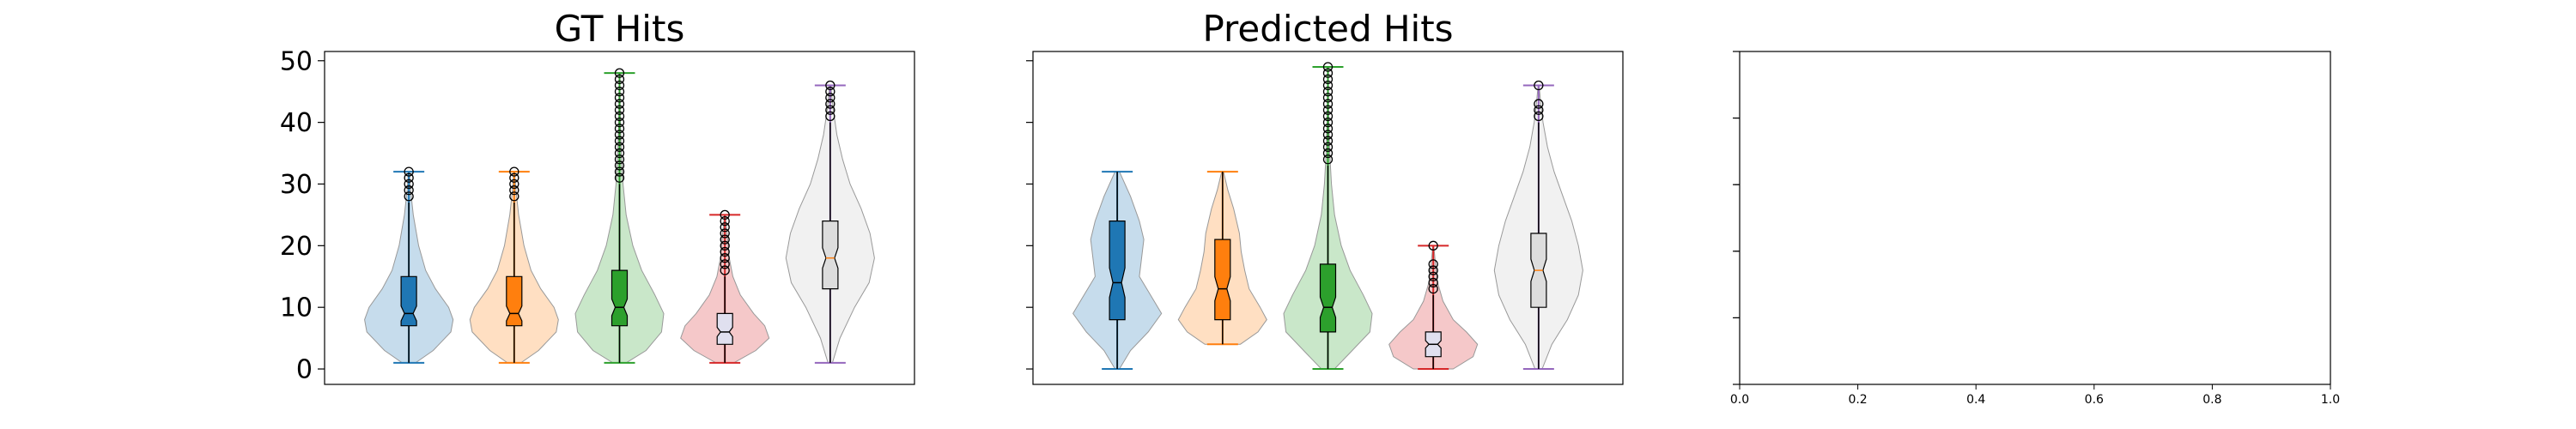 The width and height of the screenshot is (2576, 429). What do you see at coordinates (2211, 400) in the screenshot?
I see `x-tick-label: 0.8` at bounding box center [2211, 400].